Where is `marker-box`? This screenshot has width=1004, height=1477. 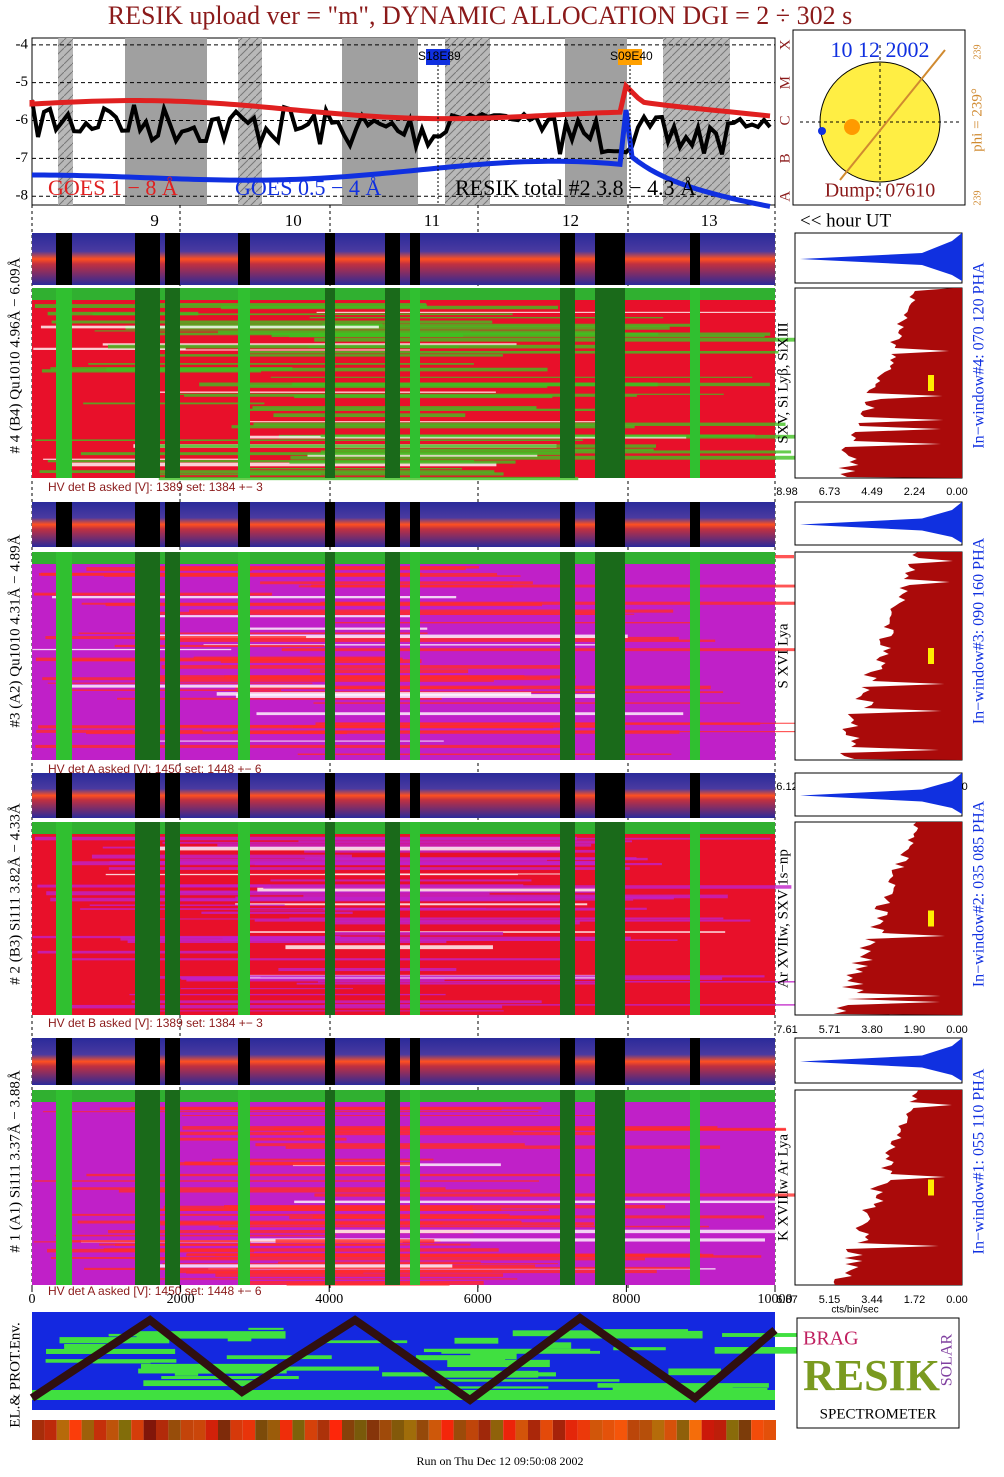
marker-box is located at coordinates (630, 57).